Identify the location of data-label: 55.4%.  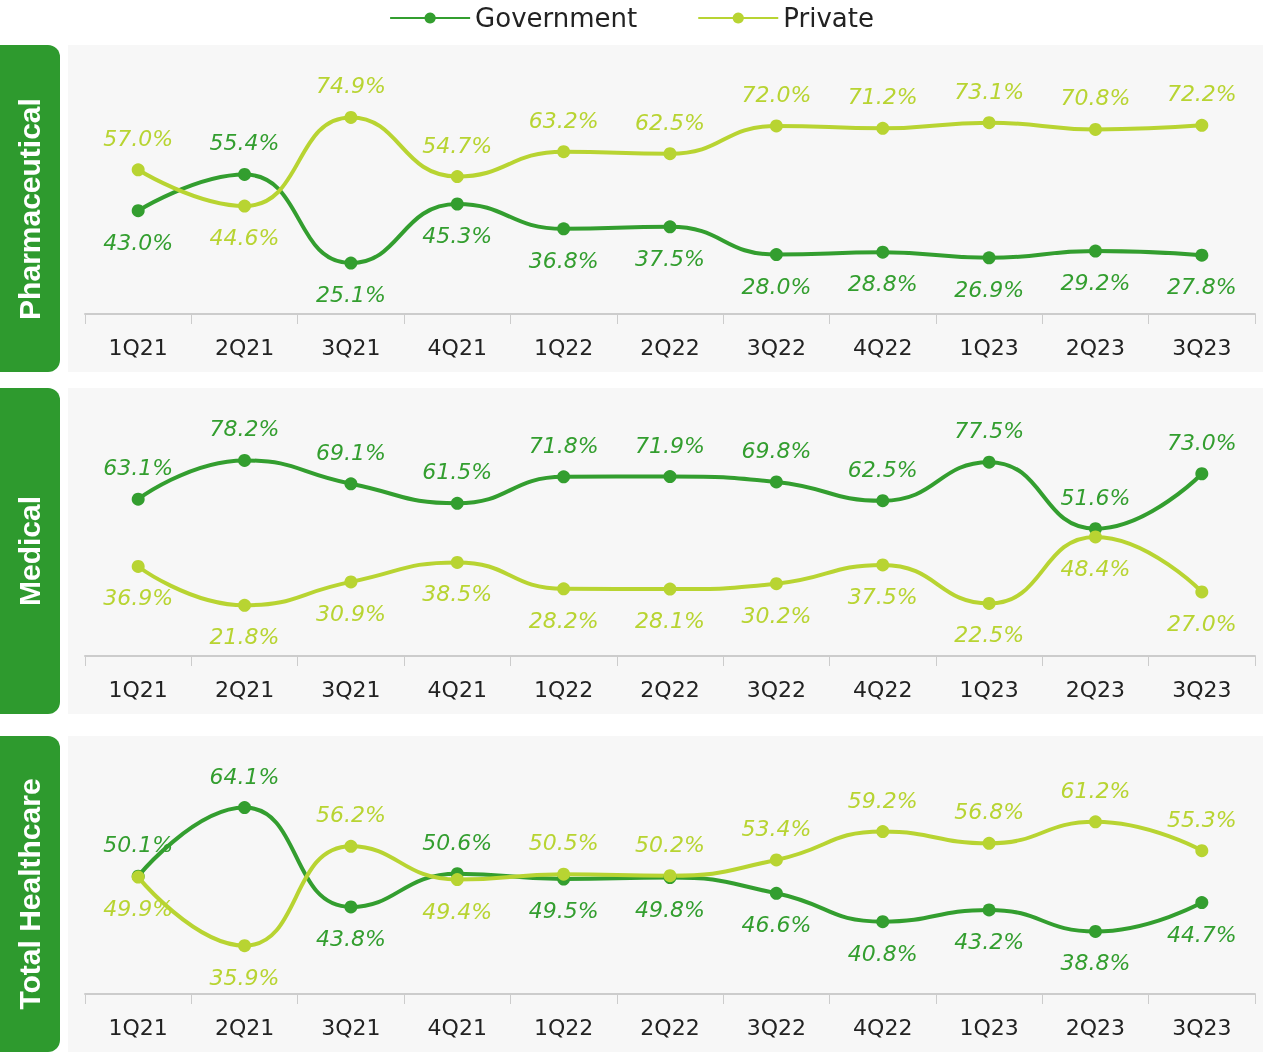
(244, 143).